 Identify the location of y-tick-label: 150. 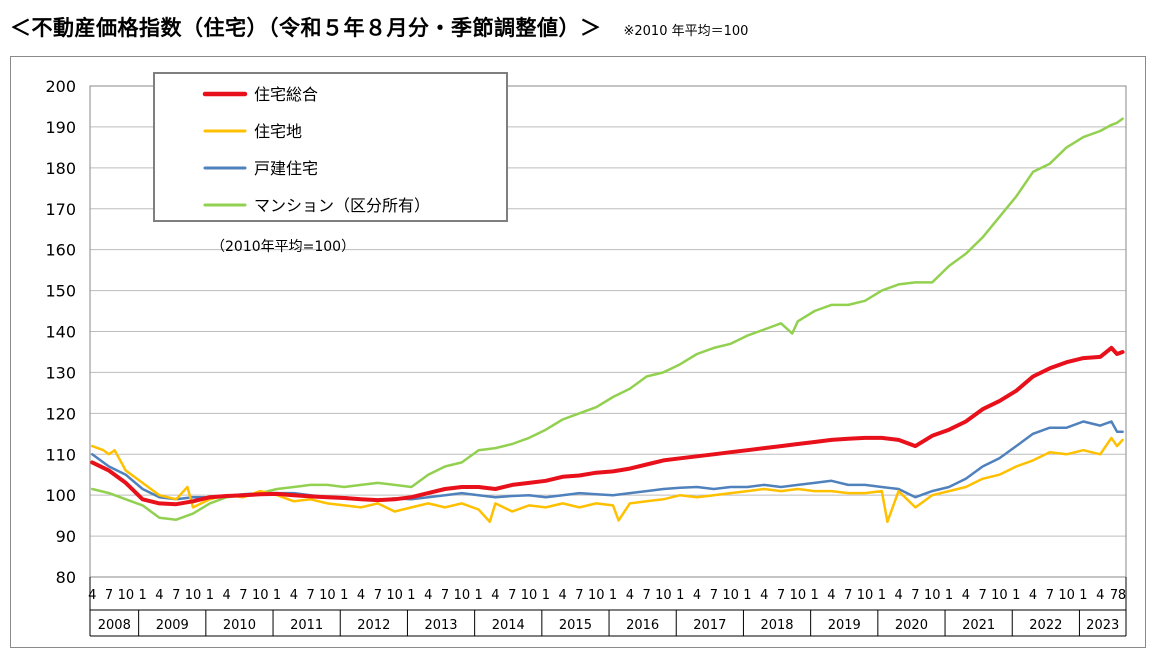
(60, 291).